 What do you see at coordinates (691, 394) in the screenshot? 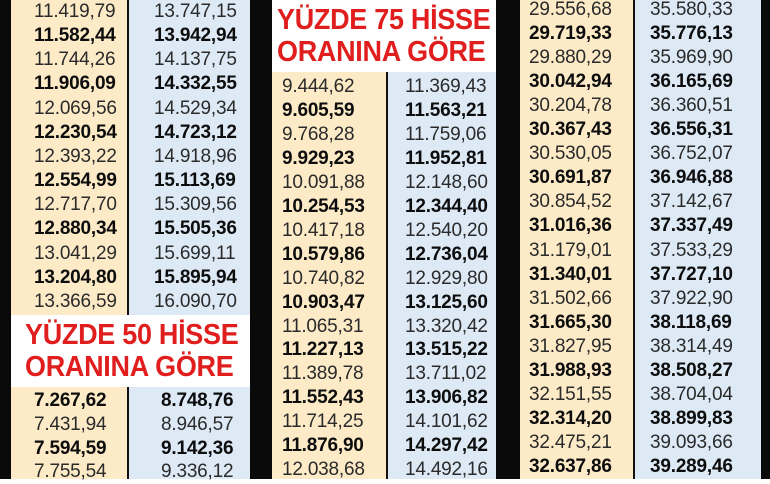
I see `value-cell-b: 38.704,04` at bounding box center [691, 394].